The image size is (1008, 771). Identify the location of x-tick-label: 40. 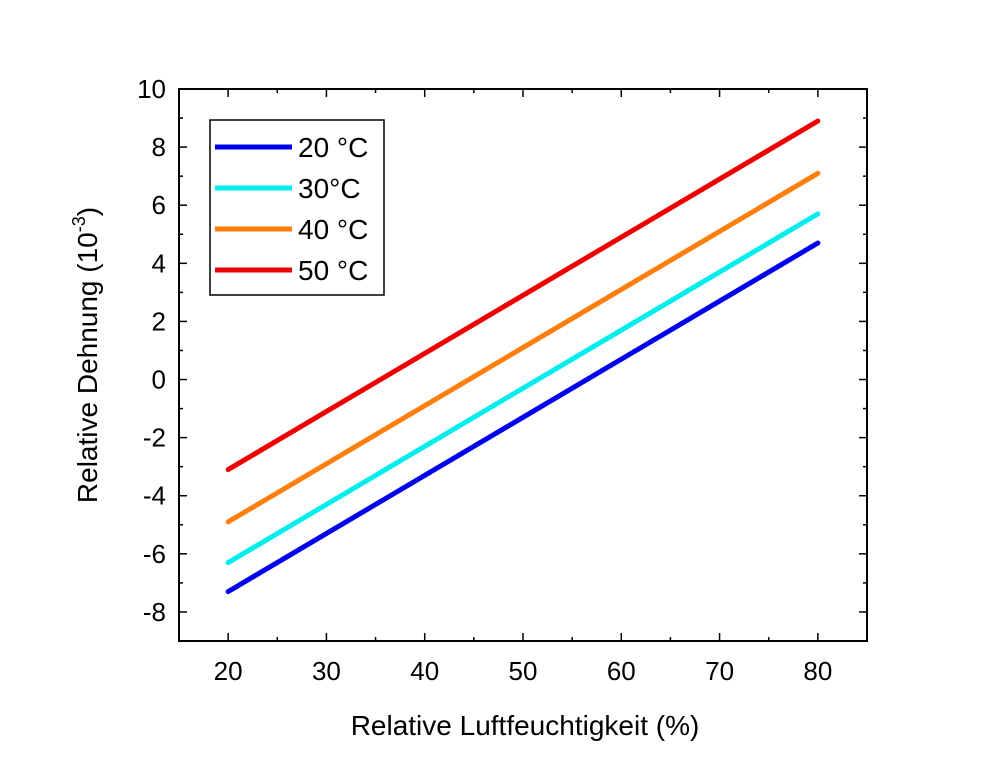
(424, 671).